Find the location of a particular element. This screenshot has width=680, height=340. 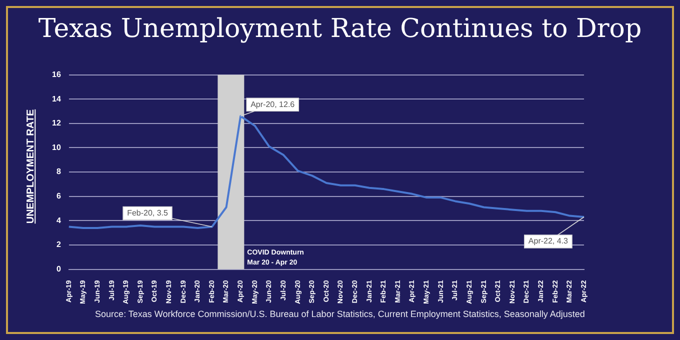

annotation: Apr-20, 12.6 is located at coordinates (273, 104).